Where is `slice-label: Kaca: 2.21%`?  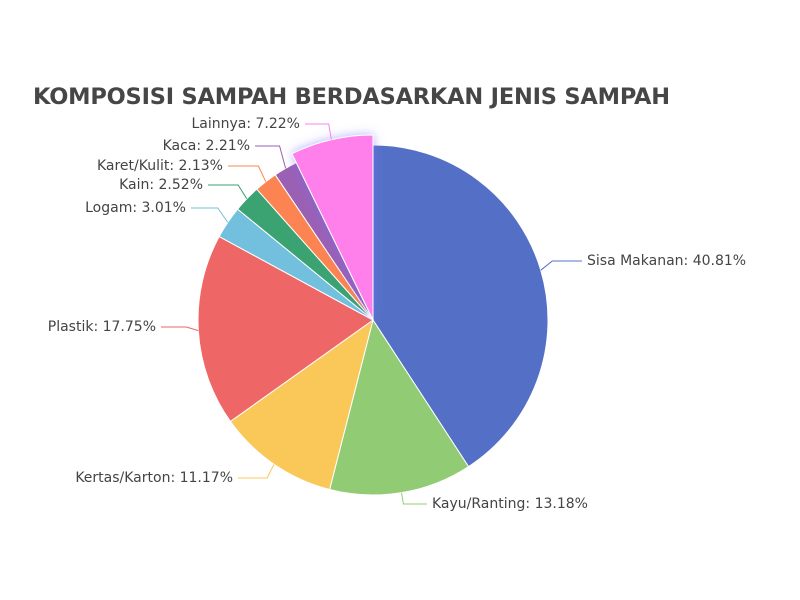 slice-label: Kaca: 2.21% is located at coordinates (206, 146).